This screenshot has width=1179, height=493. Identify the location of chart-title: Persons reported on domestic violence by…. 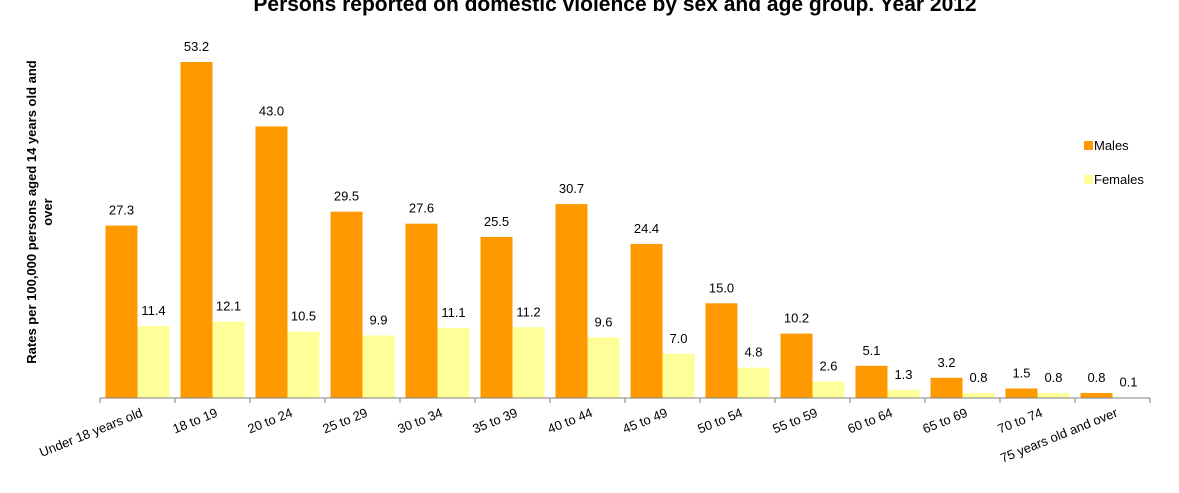
(614, 8).